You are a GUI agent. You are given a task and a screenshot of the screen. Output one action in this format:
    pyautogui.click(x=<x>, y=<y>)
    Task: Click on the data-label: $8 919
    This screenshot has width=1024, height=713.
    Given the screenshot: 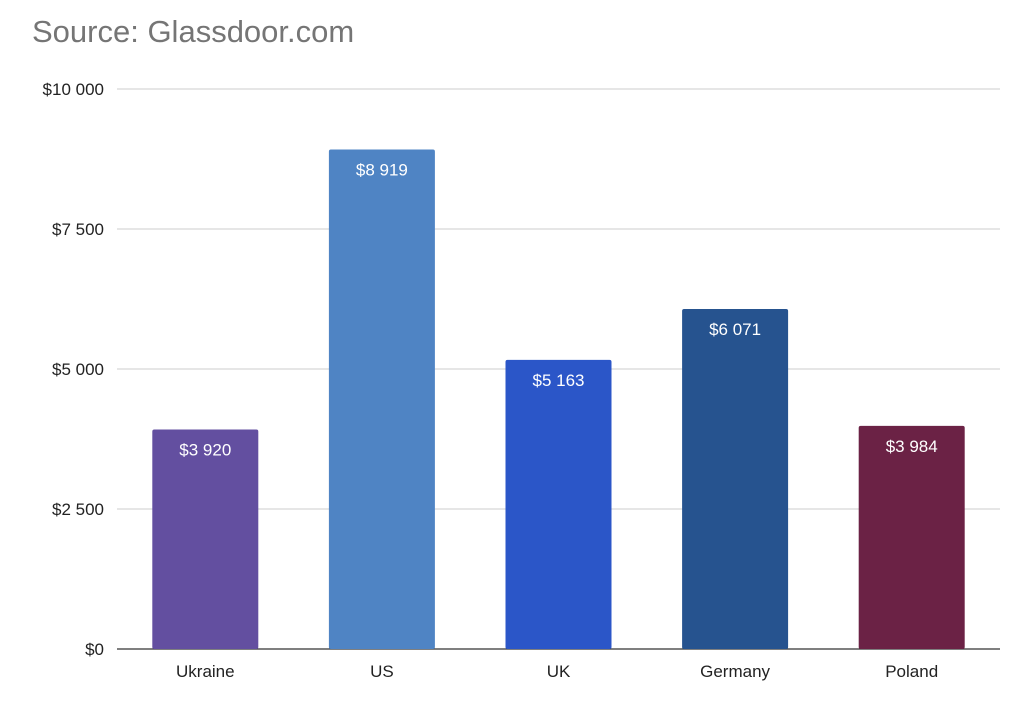 What is the action you would take?
    pyautogui.click(x=382, y=170)
    